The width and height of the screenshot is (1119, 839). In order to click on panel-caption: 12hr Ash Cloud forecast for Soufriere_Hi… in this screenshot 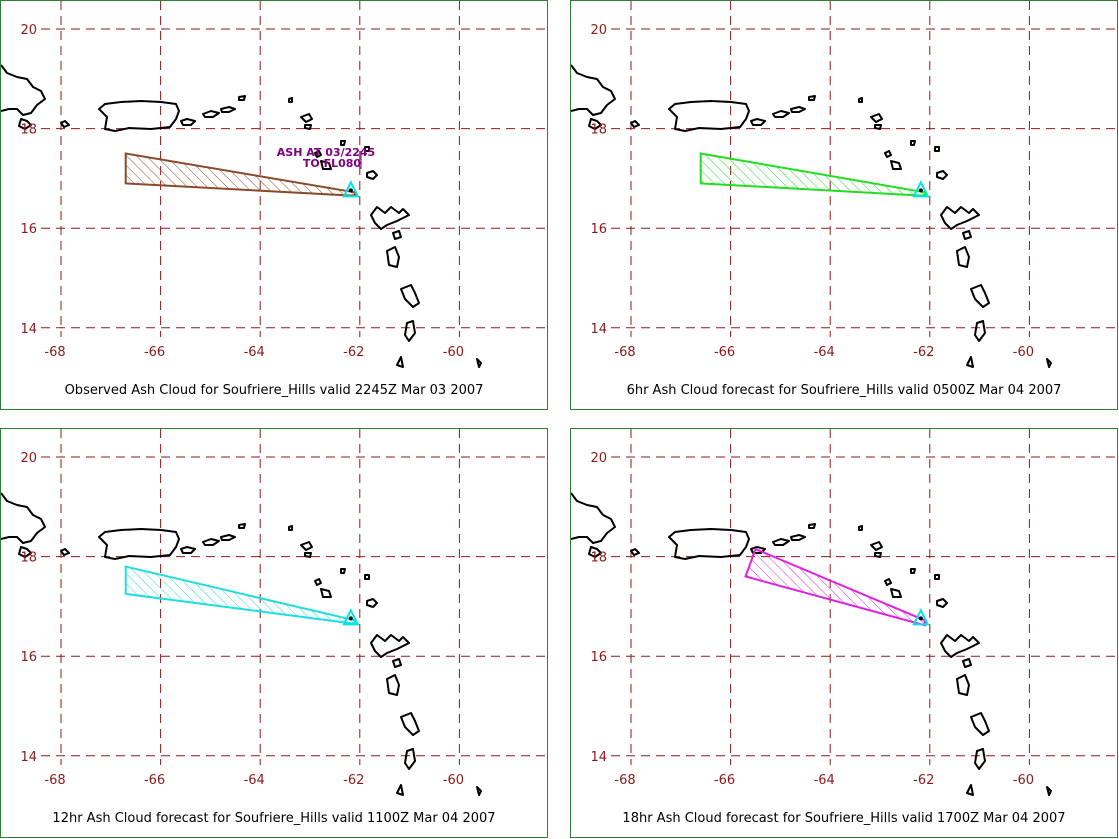, I will do `click(274, 818)`.